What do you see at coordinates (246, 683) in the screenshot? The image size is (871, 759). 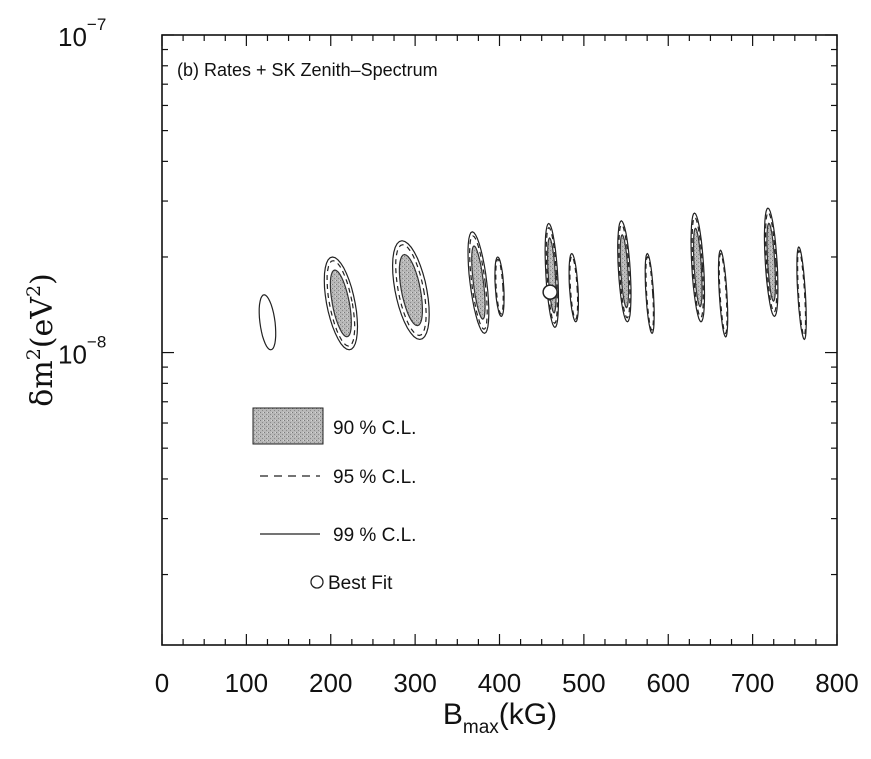 I see `x-tick-label: 100` at bounding box center [246, 683].